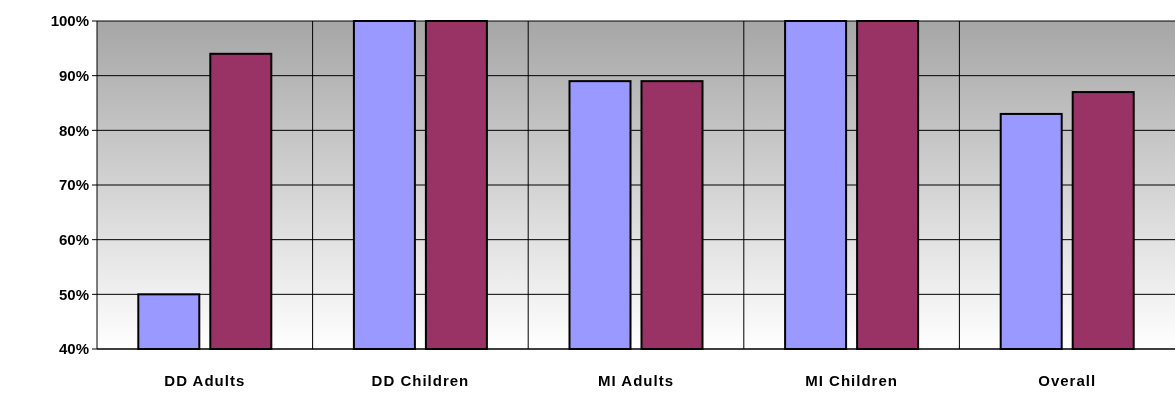 Image resolution: width=1176 pixels, height=402 pixels. Describe the element at coordinates (851, 380) in the screenshot. I see `x-tick-label: MI Children` at that location.